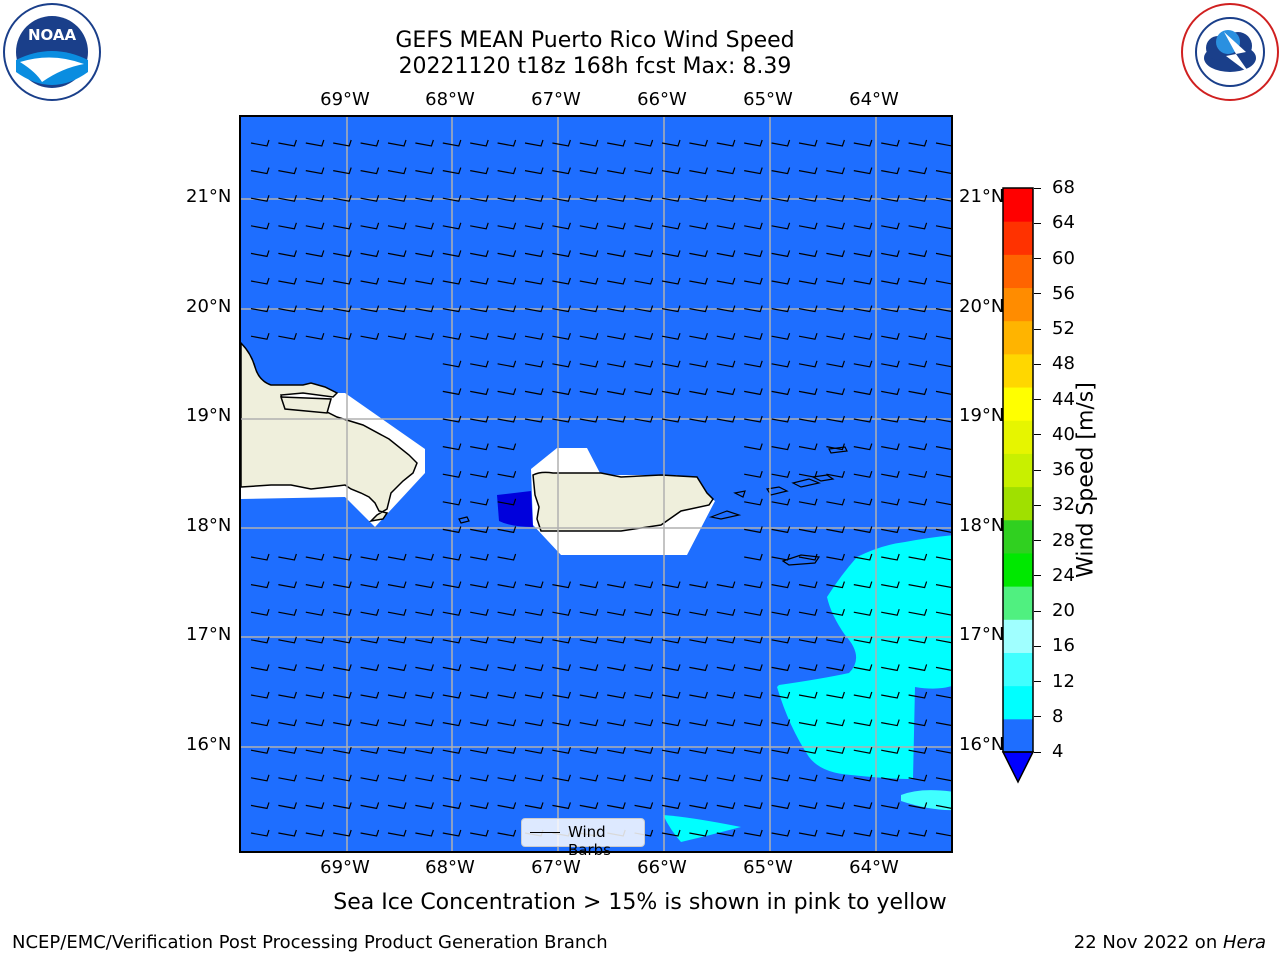 The width and height of the screenshot is (1280, 960). What do you see at coordinates (595, 66) in the screenshot?
I see `chart-subtitle: 20221120 t18z 168h fcst Max: 8.39` at bounding box center [595, 66].